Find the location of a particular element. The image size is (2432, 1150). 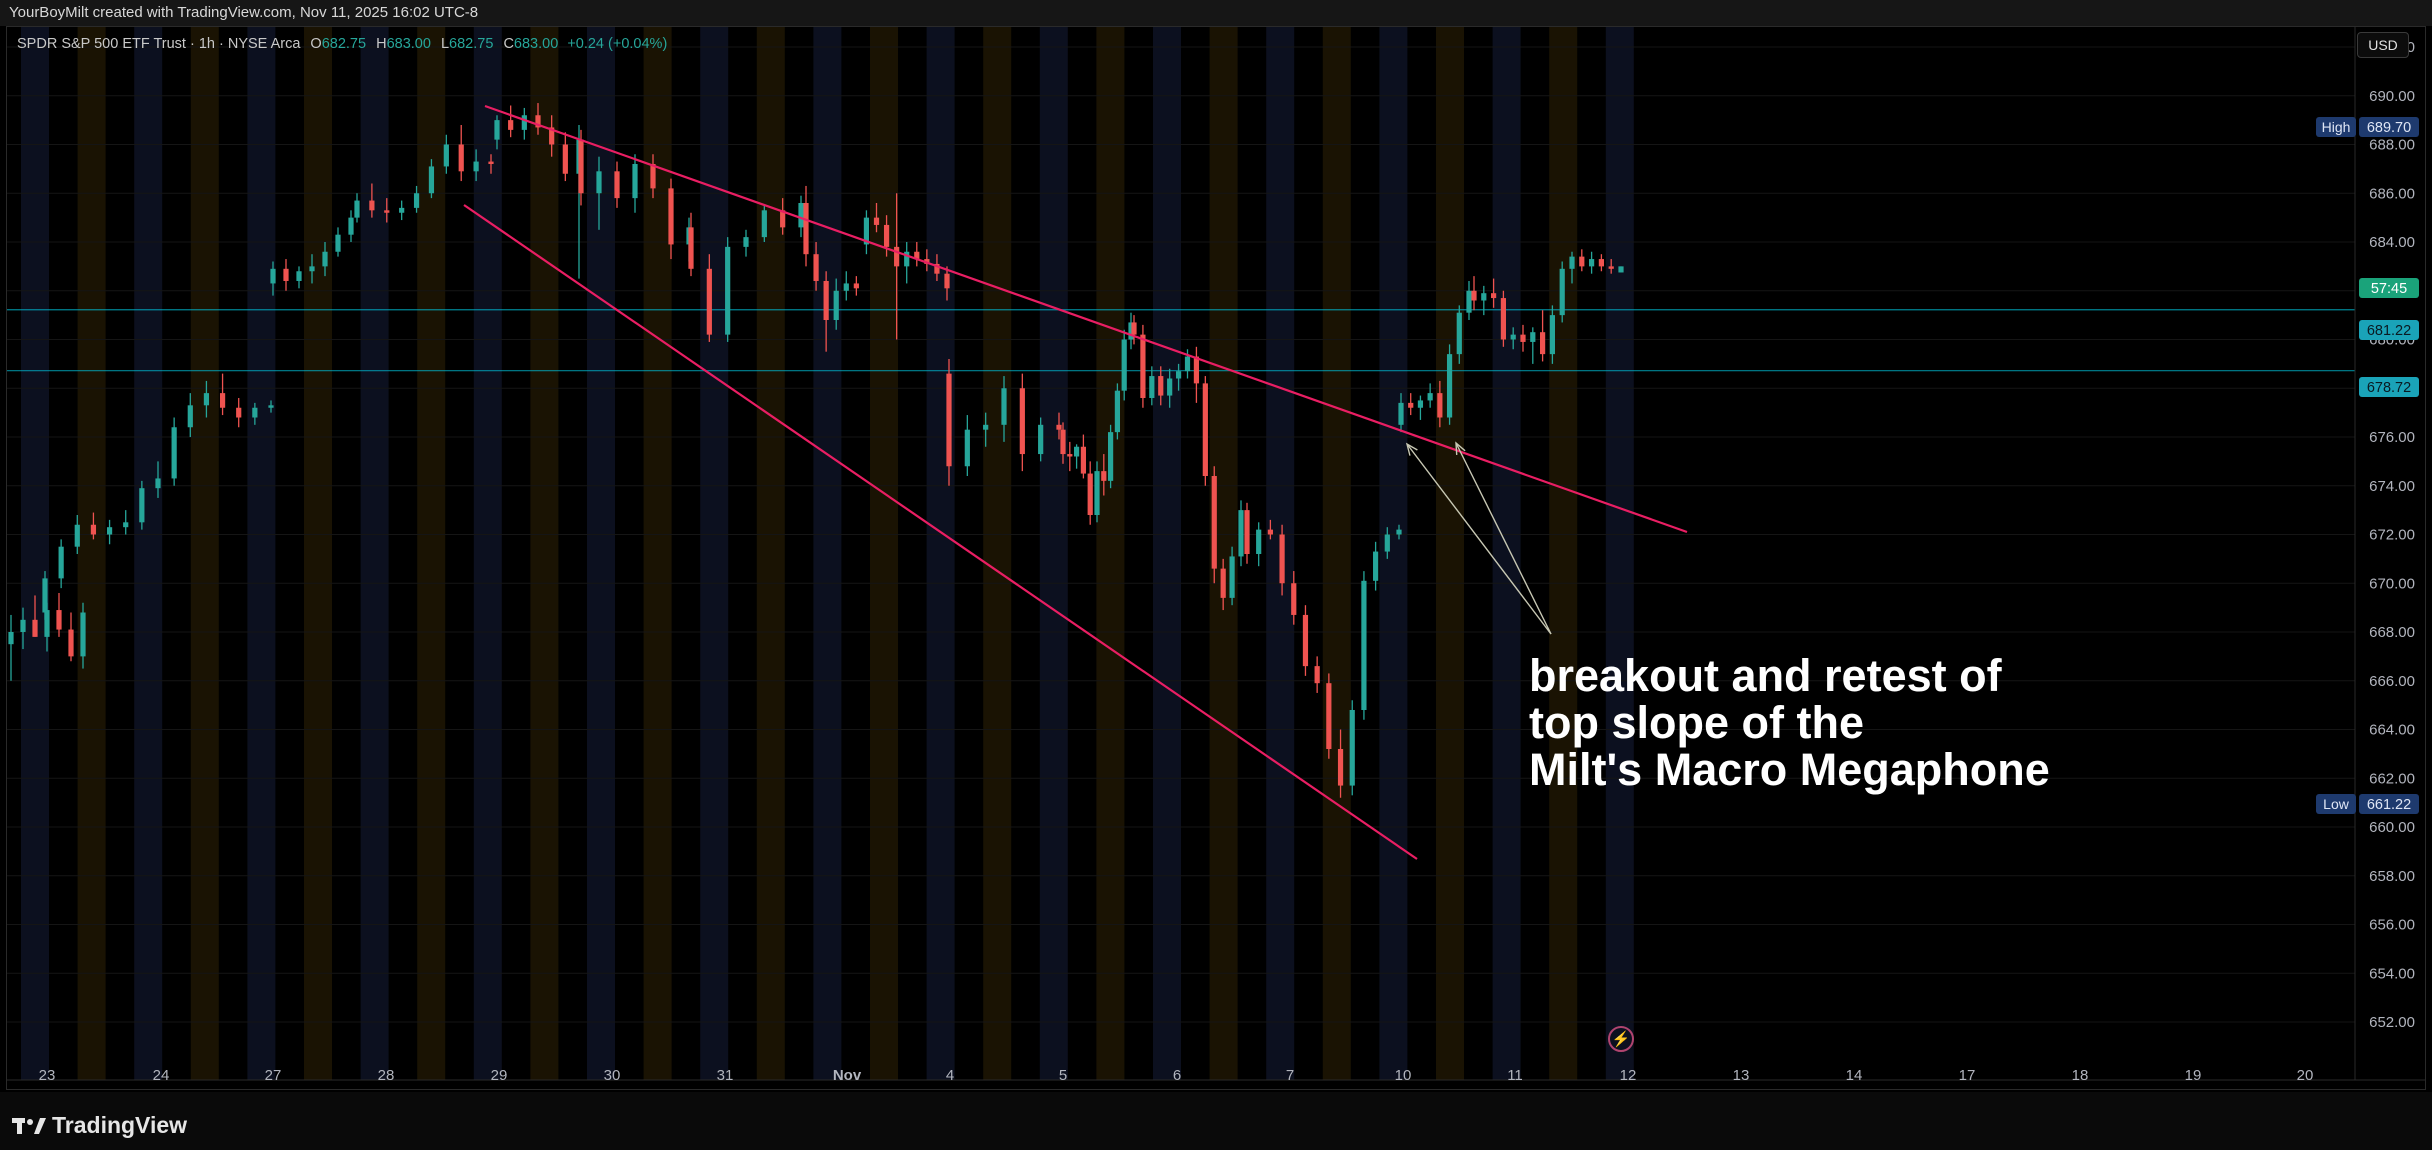

open-label: O is located at coordinates (316, 44).